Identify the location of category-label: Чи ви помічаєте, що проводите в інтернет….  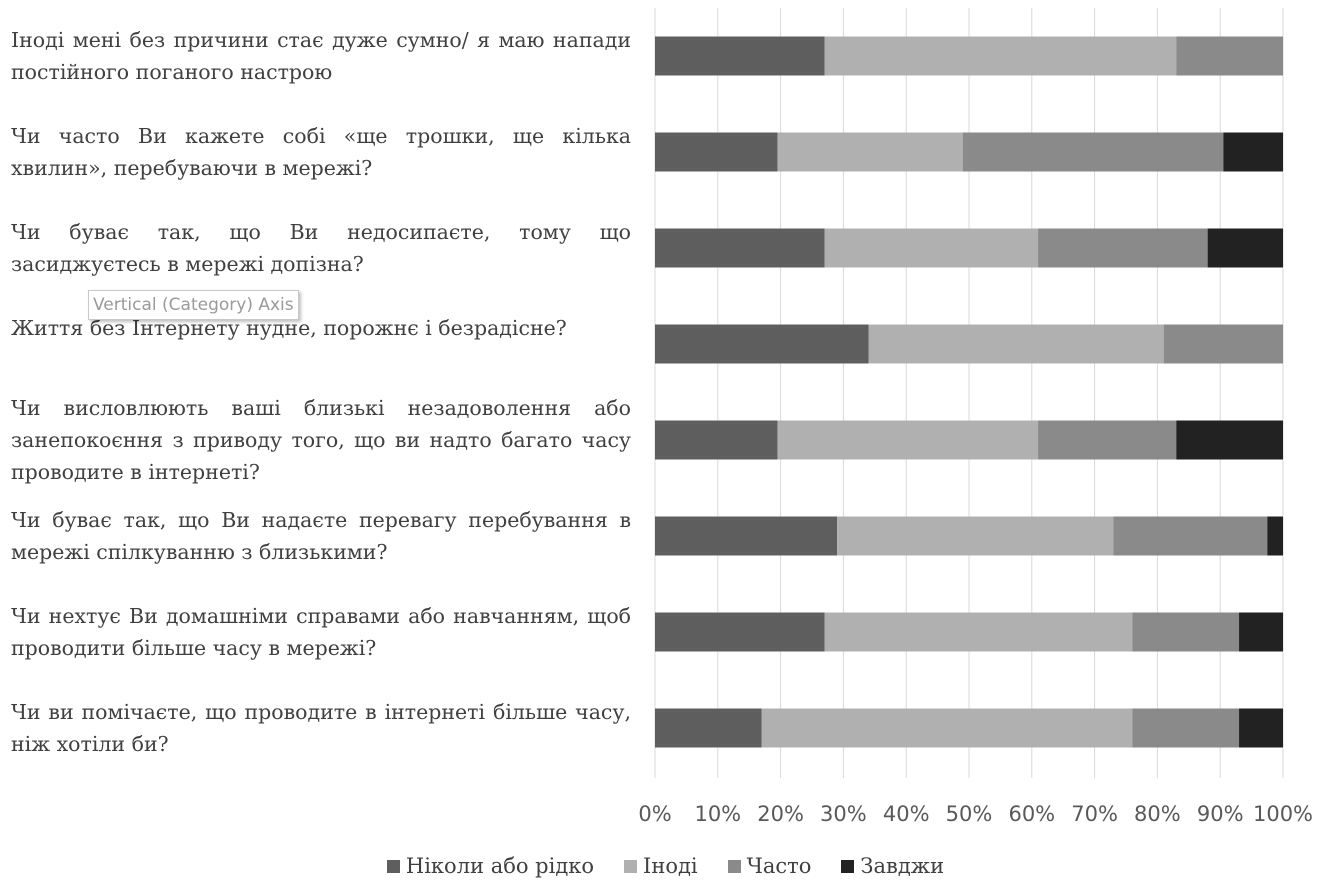
(321, 728).